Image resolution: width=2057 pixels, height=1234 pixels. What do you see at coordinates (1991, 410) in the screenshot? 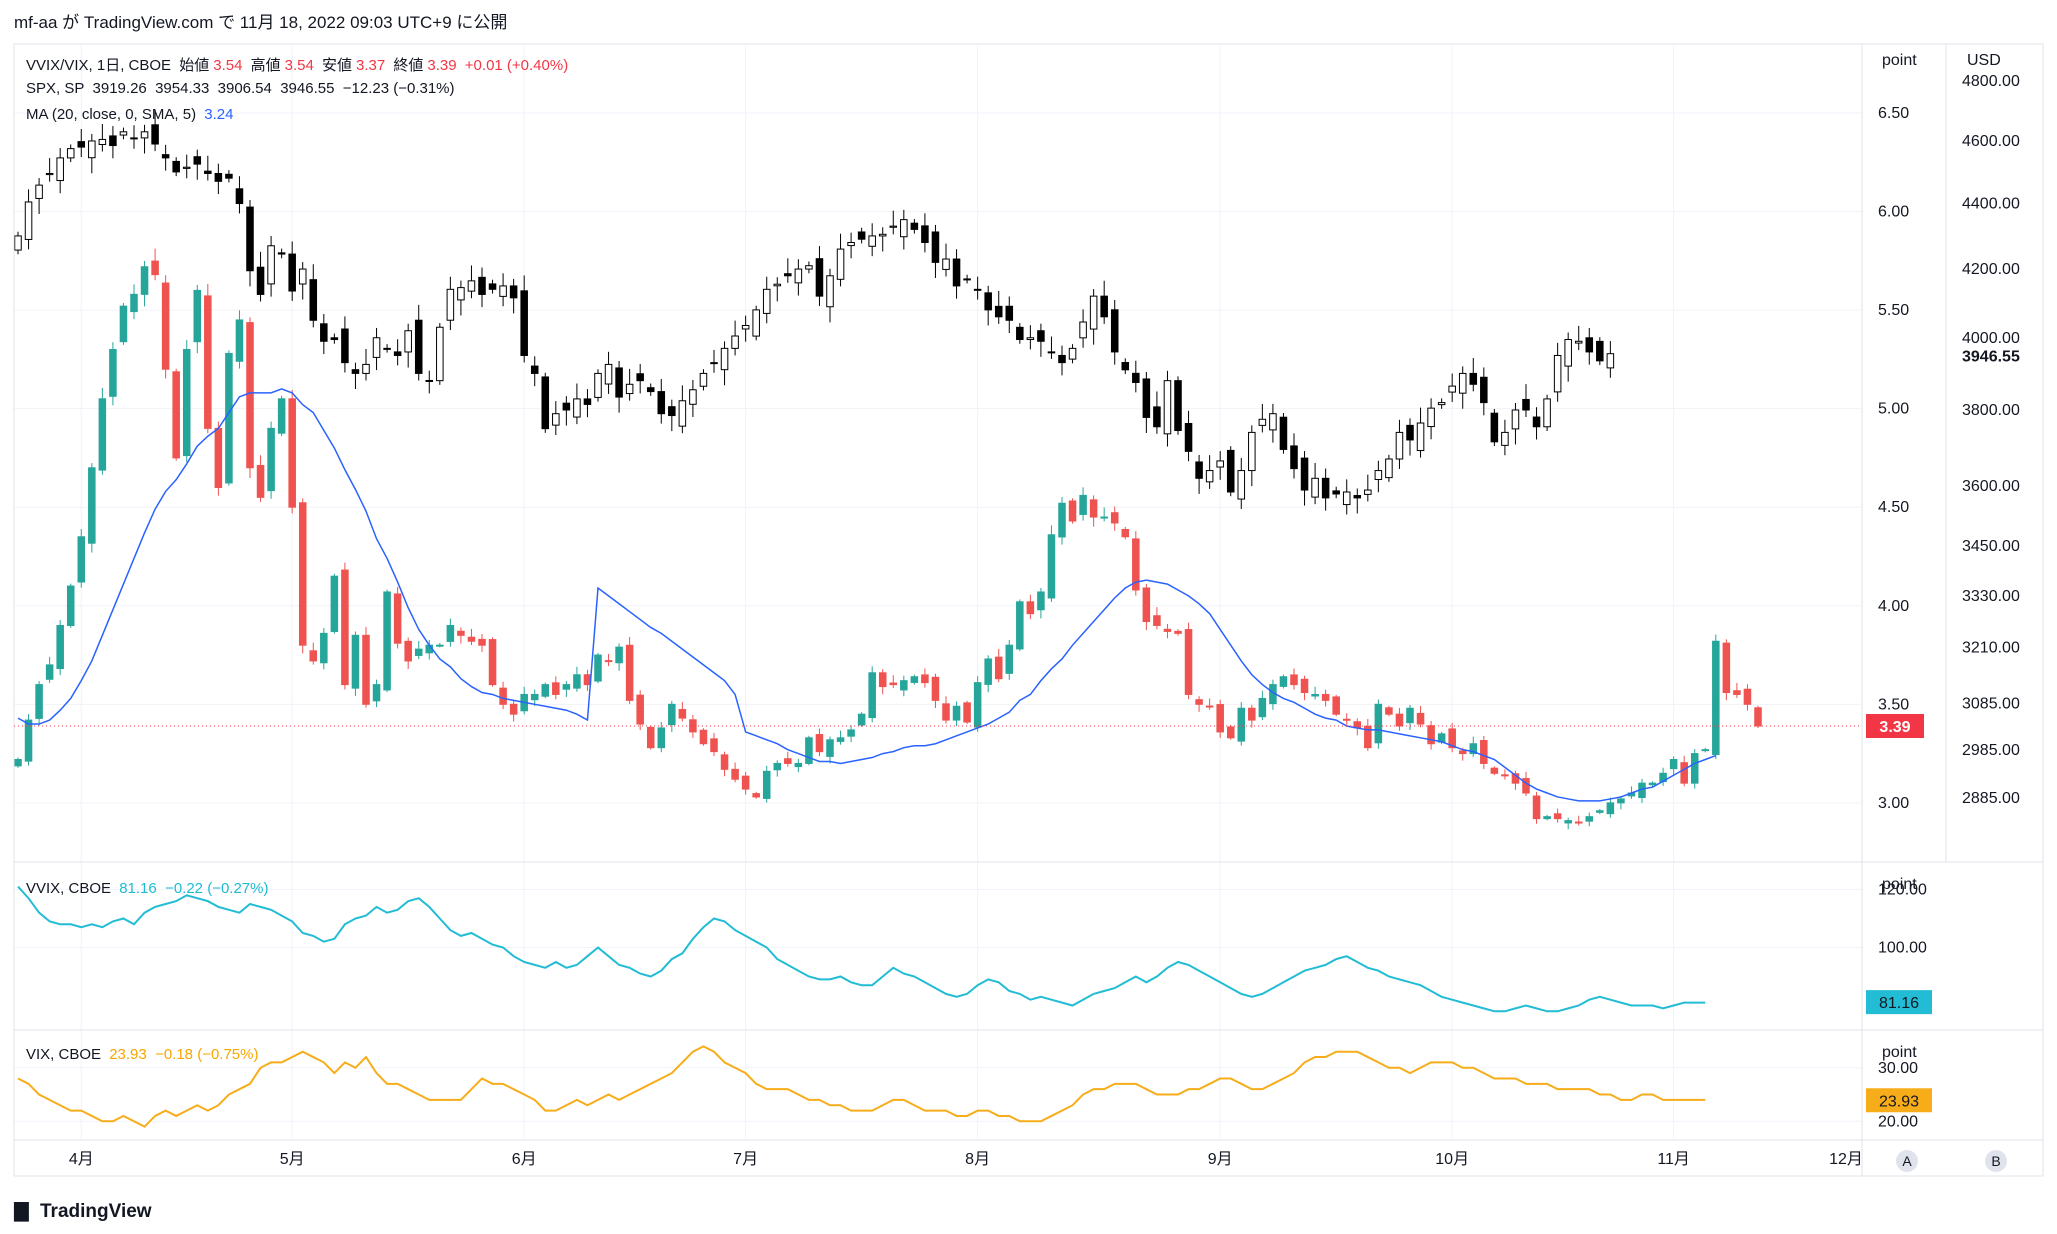
I see `usd-tick-label: 3800.00` at bounding box center [1991, 410].